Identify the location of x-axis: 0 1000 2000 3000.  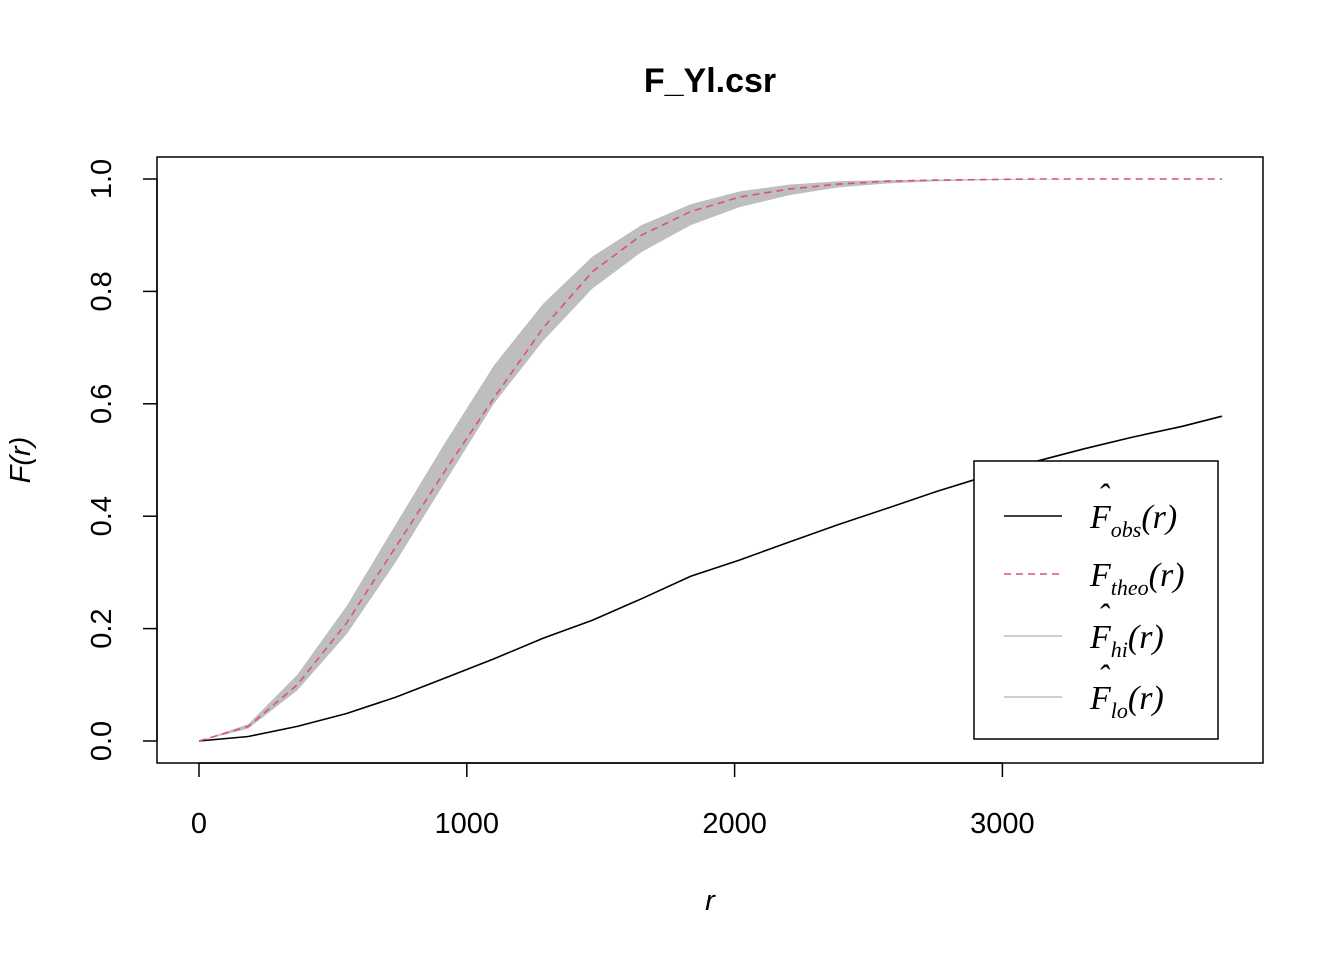
(613, 801).